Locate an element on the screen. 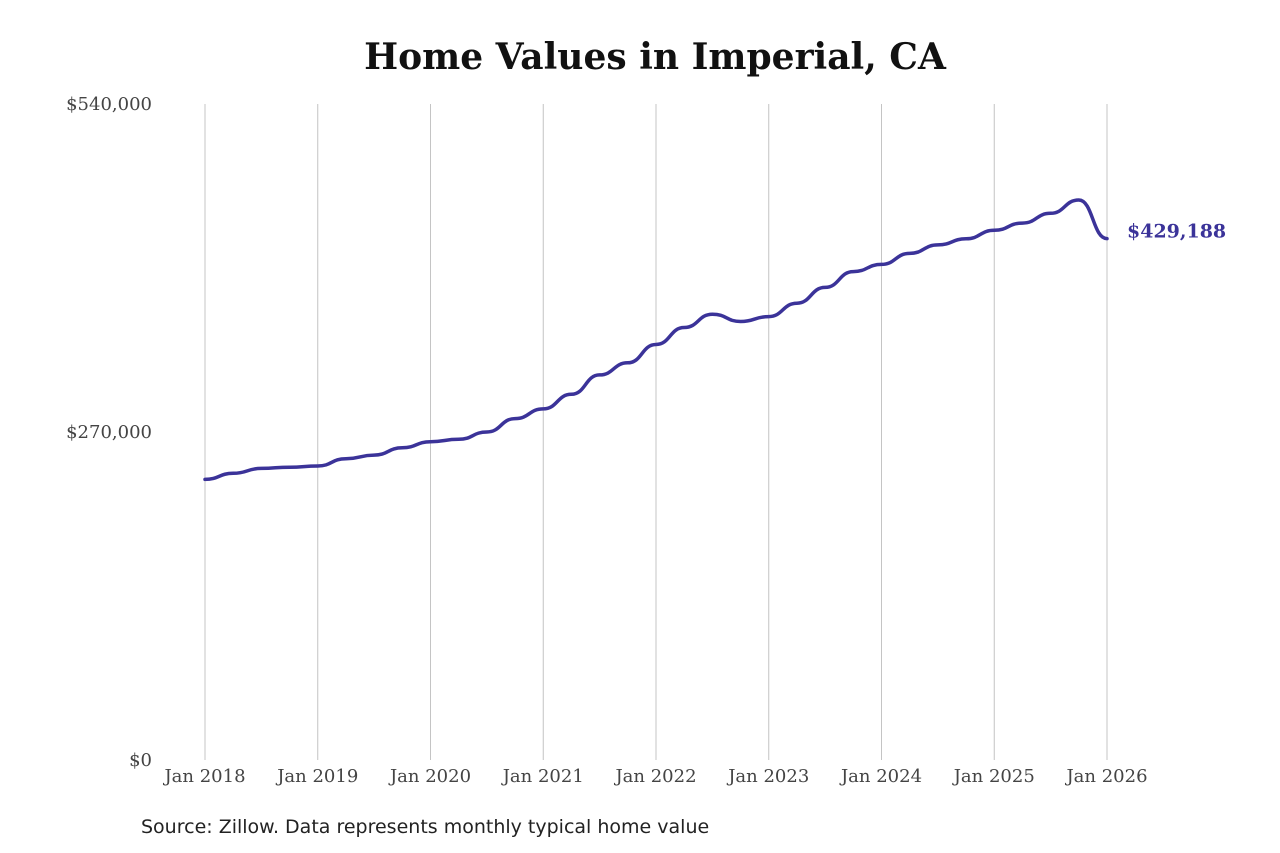 The width and height of the screenshot is (1280, 853). x-tick-label: Jan 2022 is located at coordinates (654, 776).